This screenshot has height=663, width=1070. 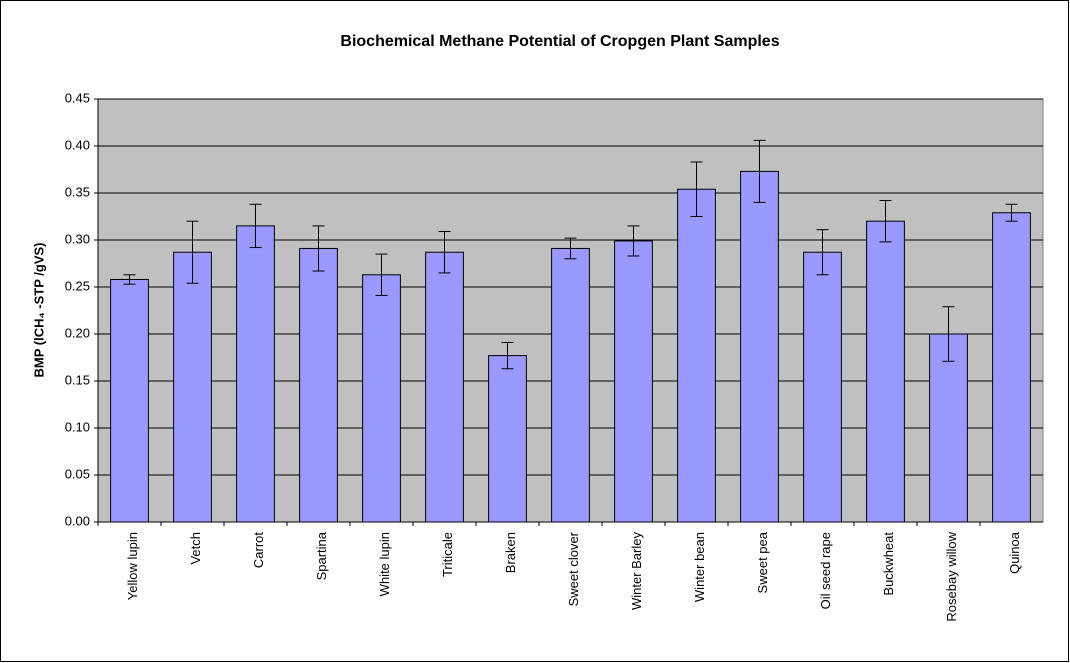 What do you see at coordinates (77, 426) in the screenshot?
I see `y-tick-label: 0.10` at bounding box center [77, 426].